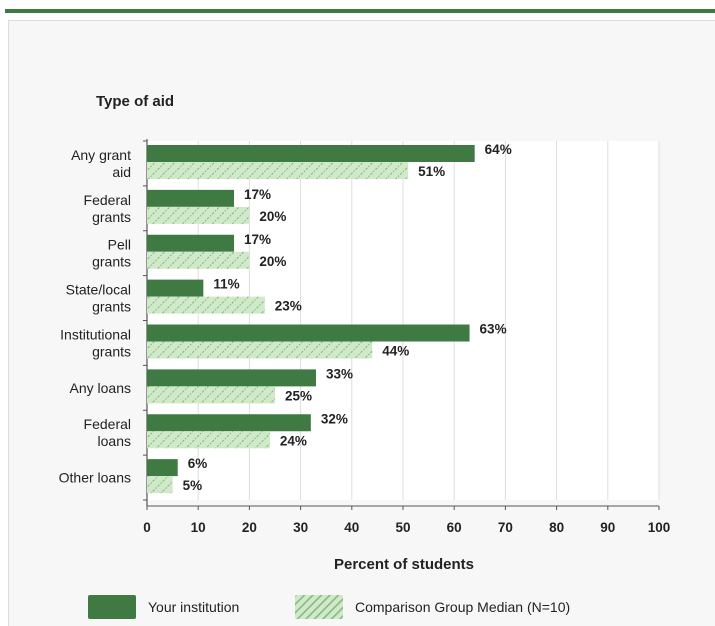 Image resolution: width=715 pixels, height=626 pixels. Describe the element at coordinates (147, 527) in the screenshot. I see `x-tick-label: 0` at that location.